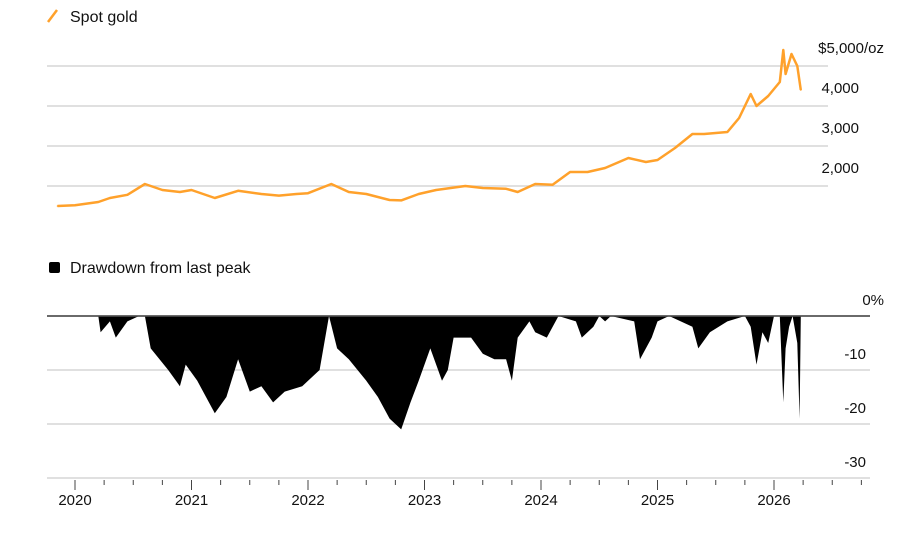 Image resolution: width=900 pixels, height=538 pixels. I want to click on x-tick-label: 2026, so click(773, 500).